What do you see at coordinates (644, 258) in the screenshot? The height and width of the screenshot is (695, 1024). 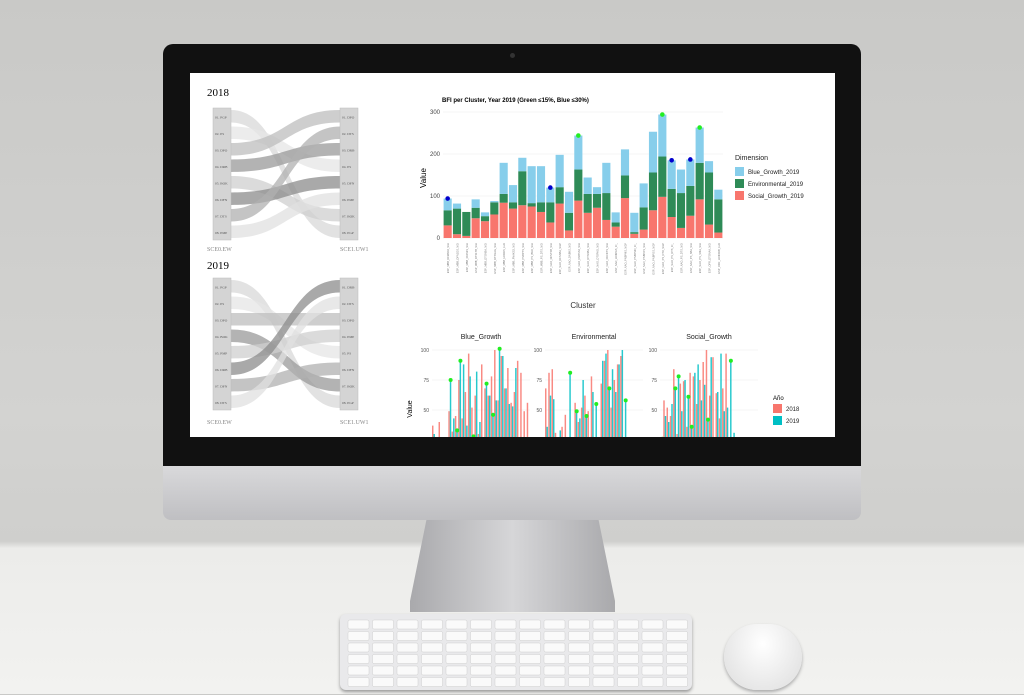 I see `x-tick-label: ESP_NAO_PNBPOS_NGI` at bounding box center [644, 258].